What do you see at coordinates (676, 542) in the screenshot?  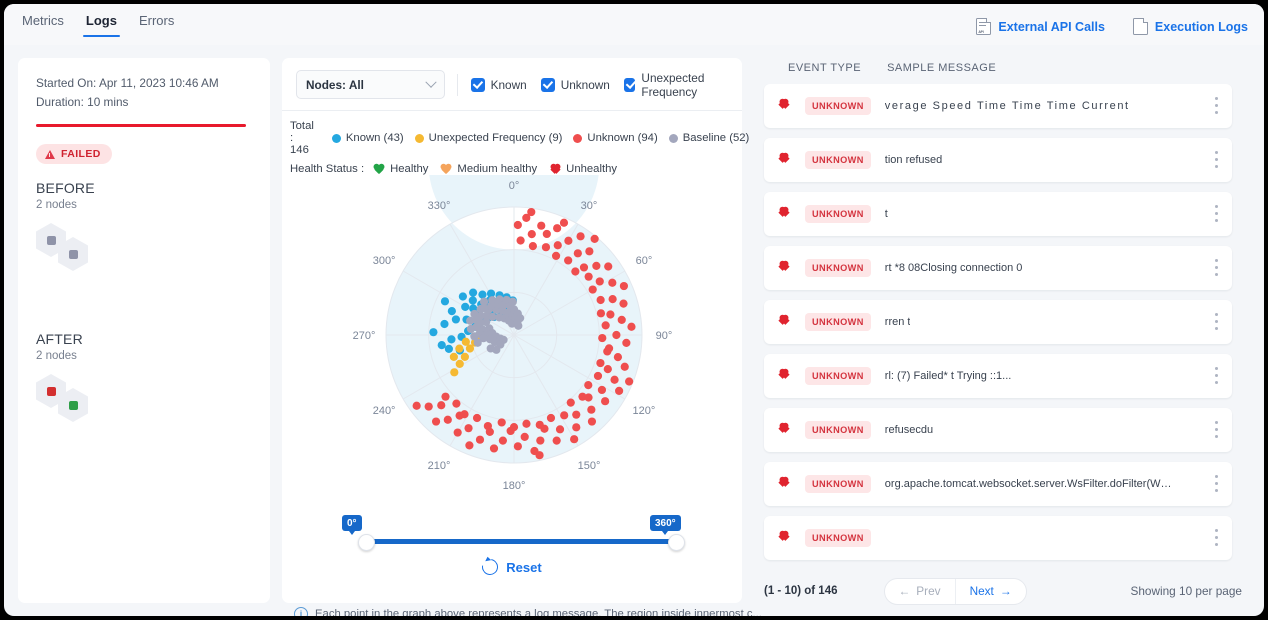 I see `slider-max-handle` at bounding box center [676, 542].